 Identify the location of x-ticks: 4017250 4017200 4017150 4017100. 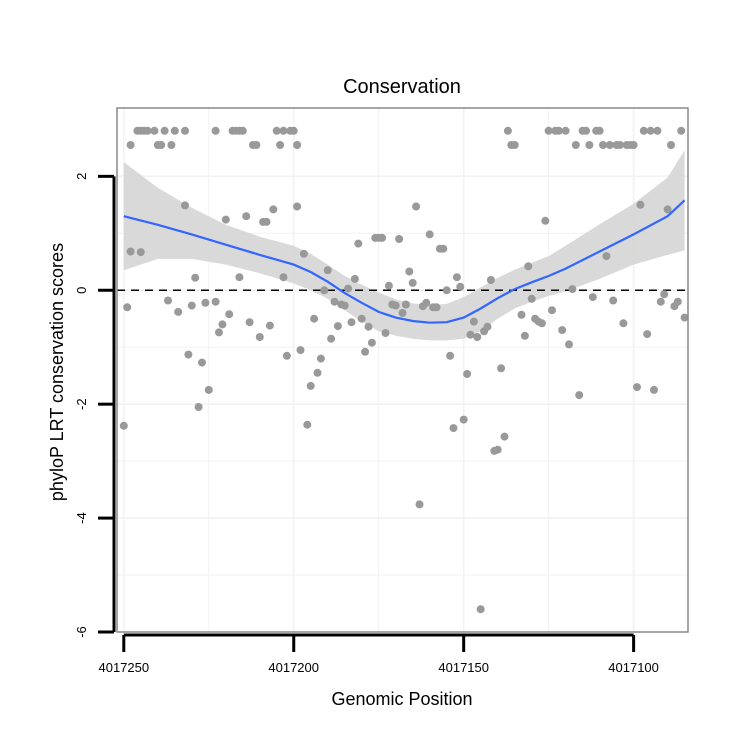
(378, 655).